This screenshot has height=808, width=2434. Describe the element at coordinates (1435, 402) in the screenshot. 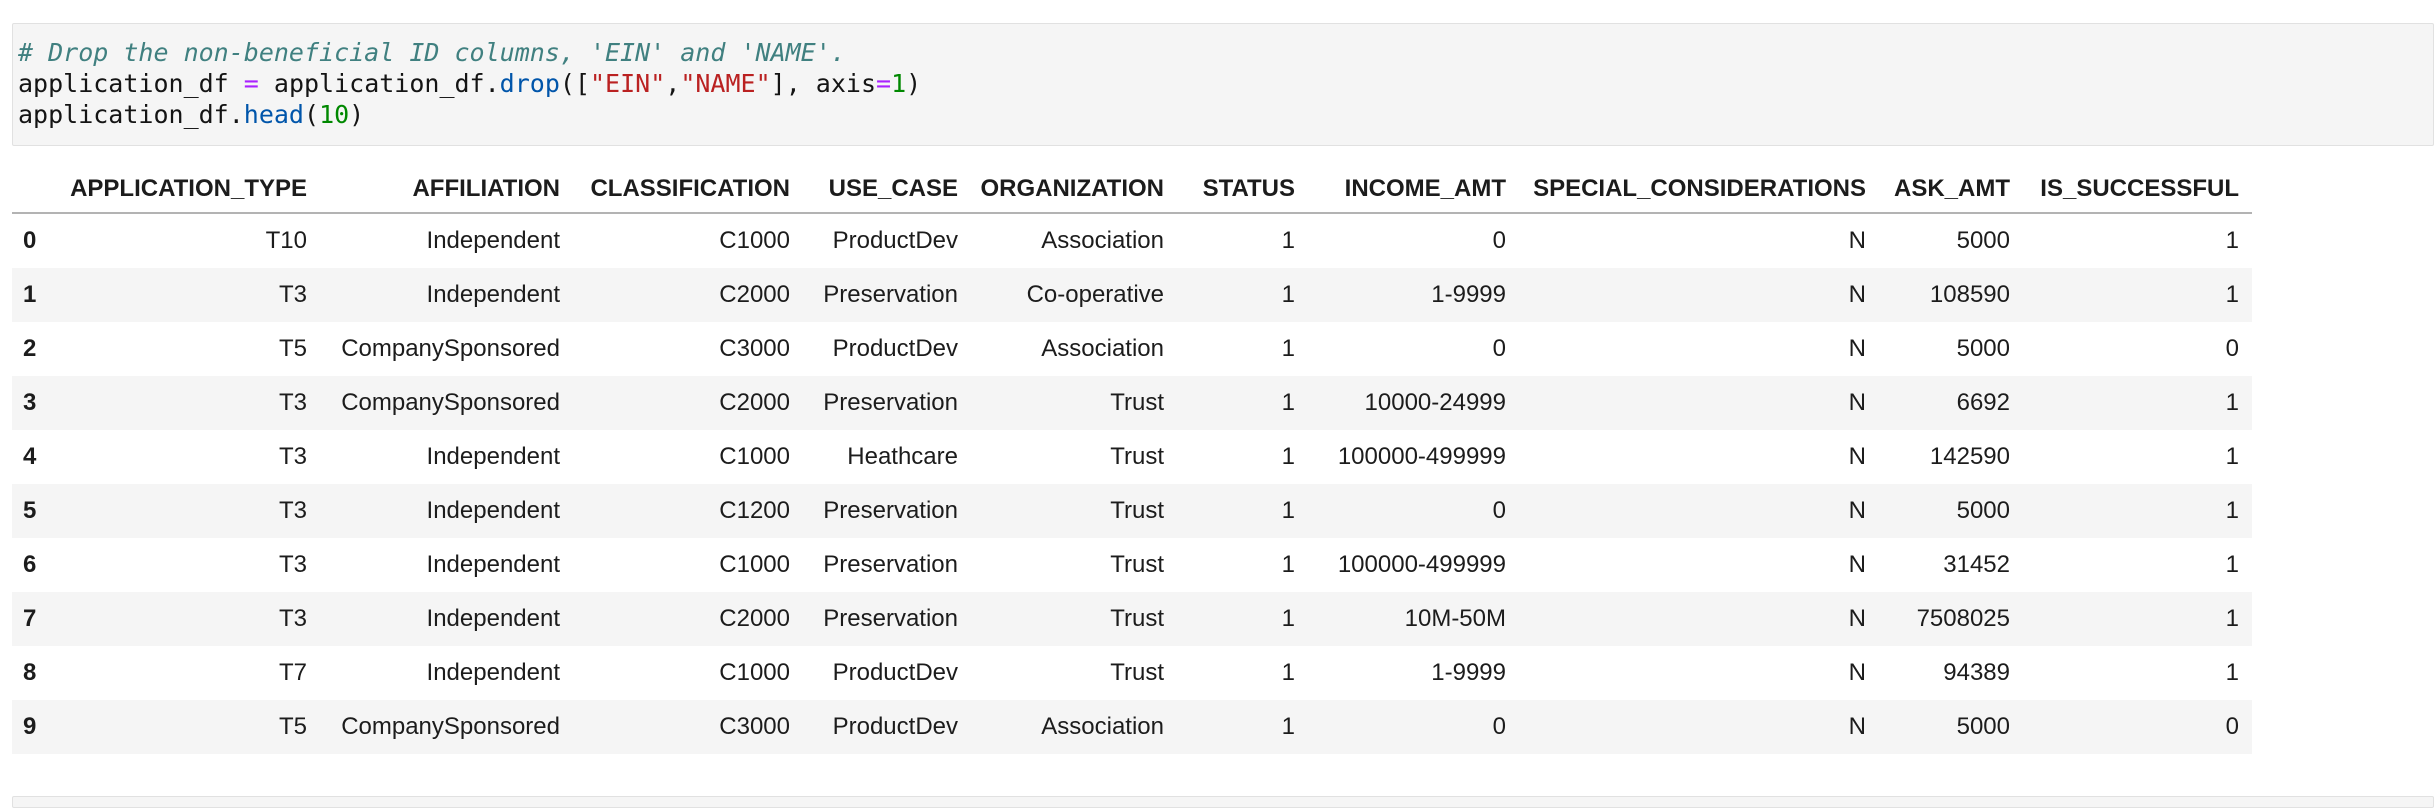

I see `table-cell: 10000-24999` at that location.